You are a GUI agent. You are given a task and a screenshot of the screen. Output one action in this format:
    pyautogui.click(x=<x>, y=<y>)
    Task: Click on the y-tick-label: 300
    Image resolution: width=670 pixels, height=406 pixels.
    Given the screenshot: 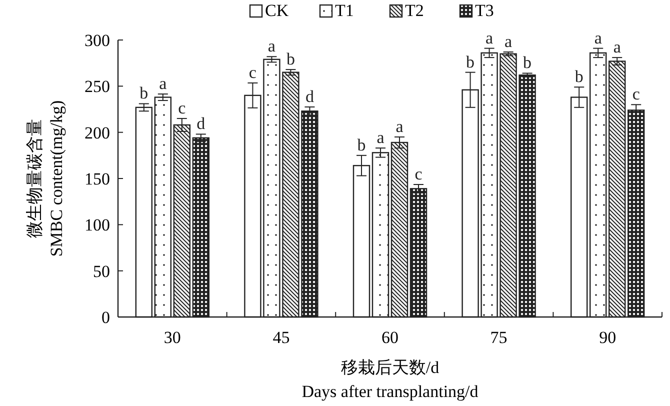 What is the action you would take?
    pyautogui.click(x=97, y=40)
    